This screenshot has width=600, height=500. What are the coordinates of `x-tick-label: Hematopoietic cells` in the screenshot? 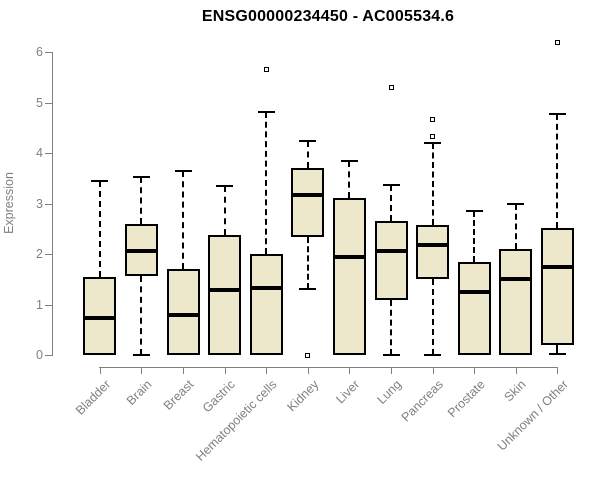 It's located at (236, 420).